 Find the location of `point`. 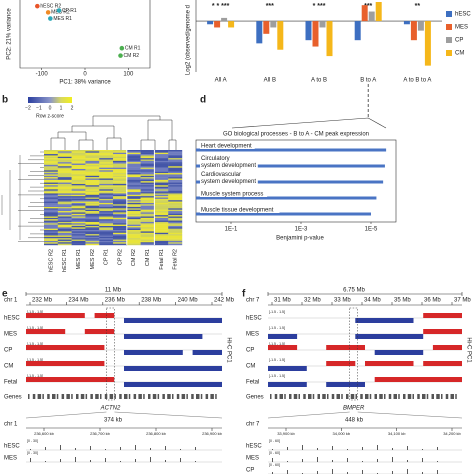

point is located at coordinates (59, 10).